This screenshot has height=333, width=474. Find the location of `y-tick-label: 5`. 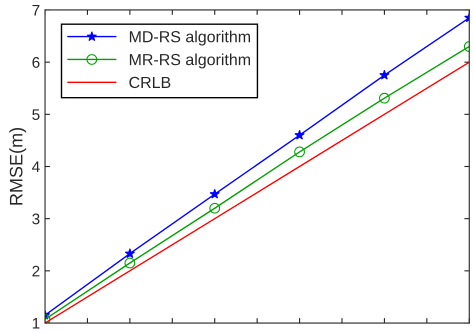

y-tick-label: 5 is located at coordinates (36, 114).